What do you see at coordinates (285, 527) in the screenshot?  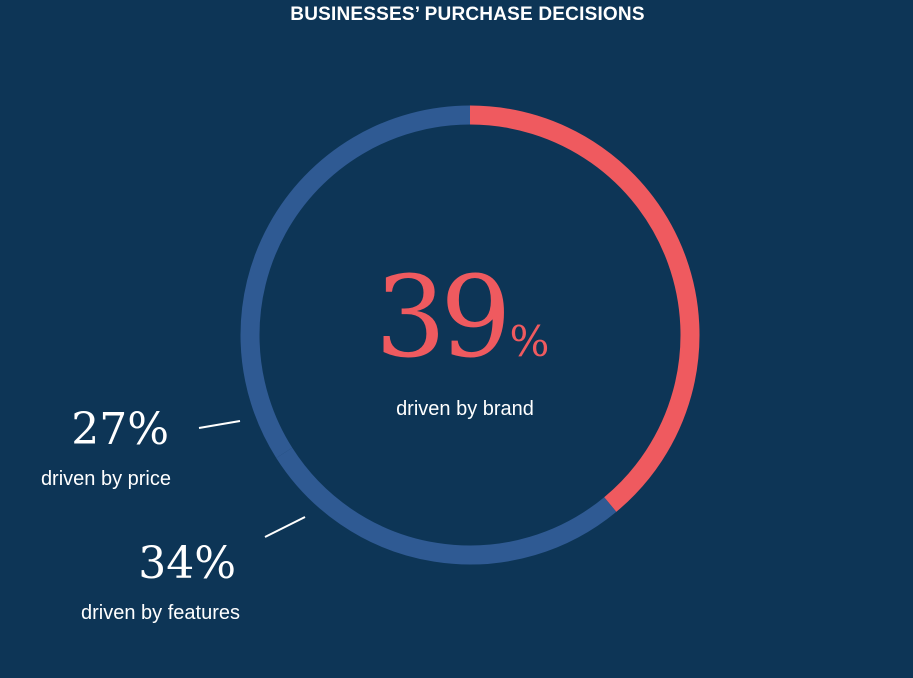 I see `features-leader-line` at bounding box center [285, 527].